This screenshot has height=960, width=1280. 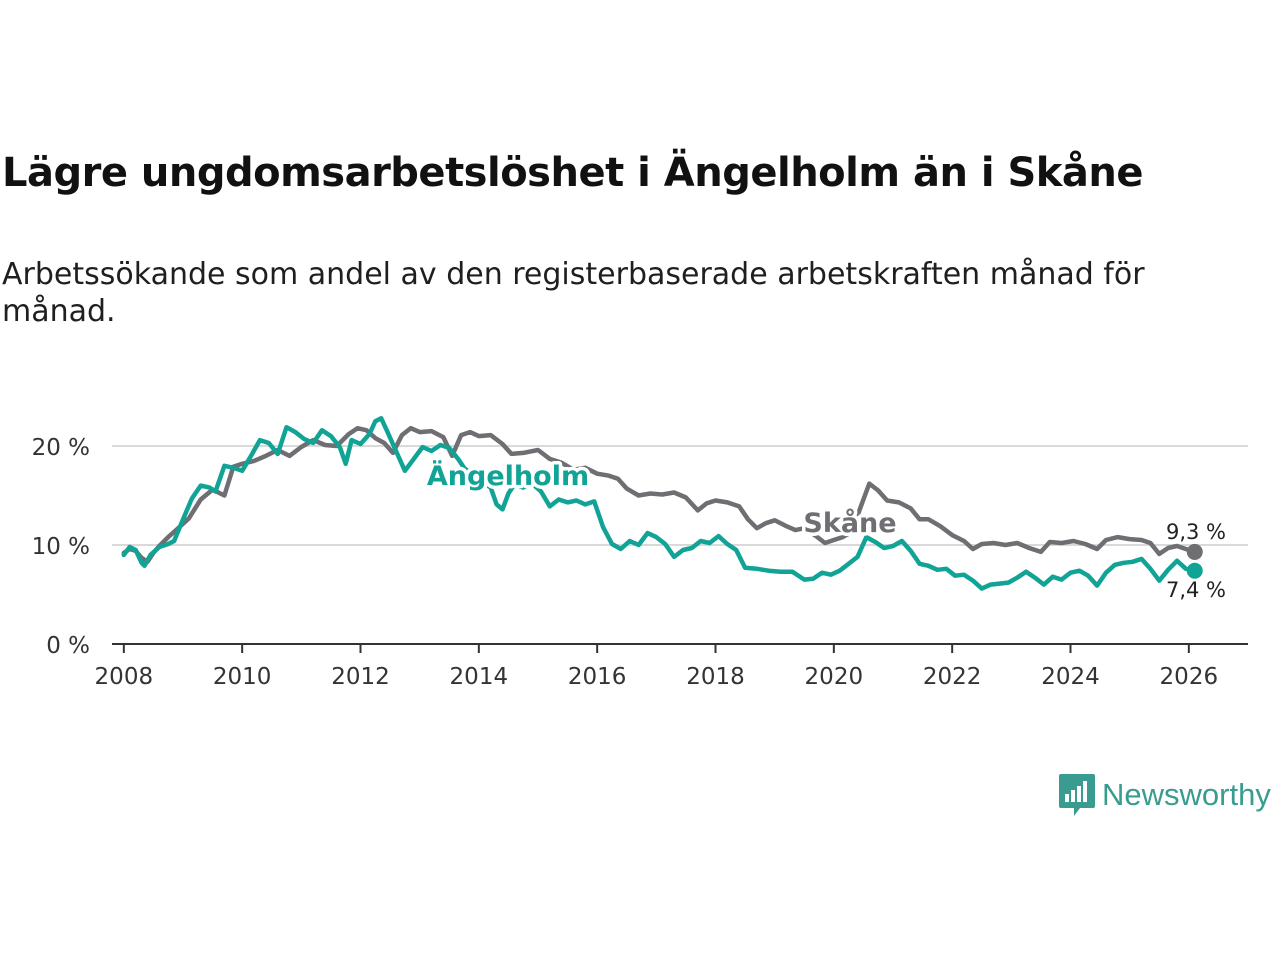 I want to click on y-tick-label: 0 %, so click(x=68, y=646).